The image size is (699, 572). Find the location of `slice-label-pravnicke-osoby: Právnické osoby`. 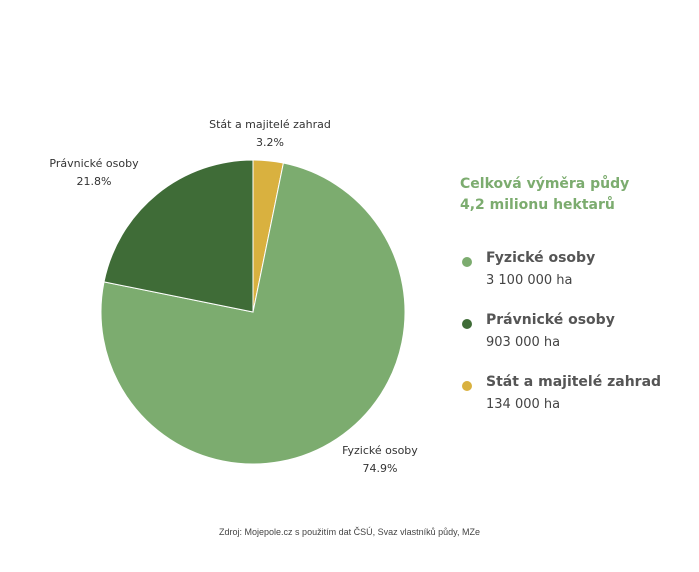

slice-label-pravnicke-osoby: Právnické osoby is located at coordinates (94, 163).